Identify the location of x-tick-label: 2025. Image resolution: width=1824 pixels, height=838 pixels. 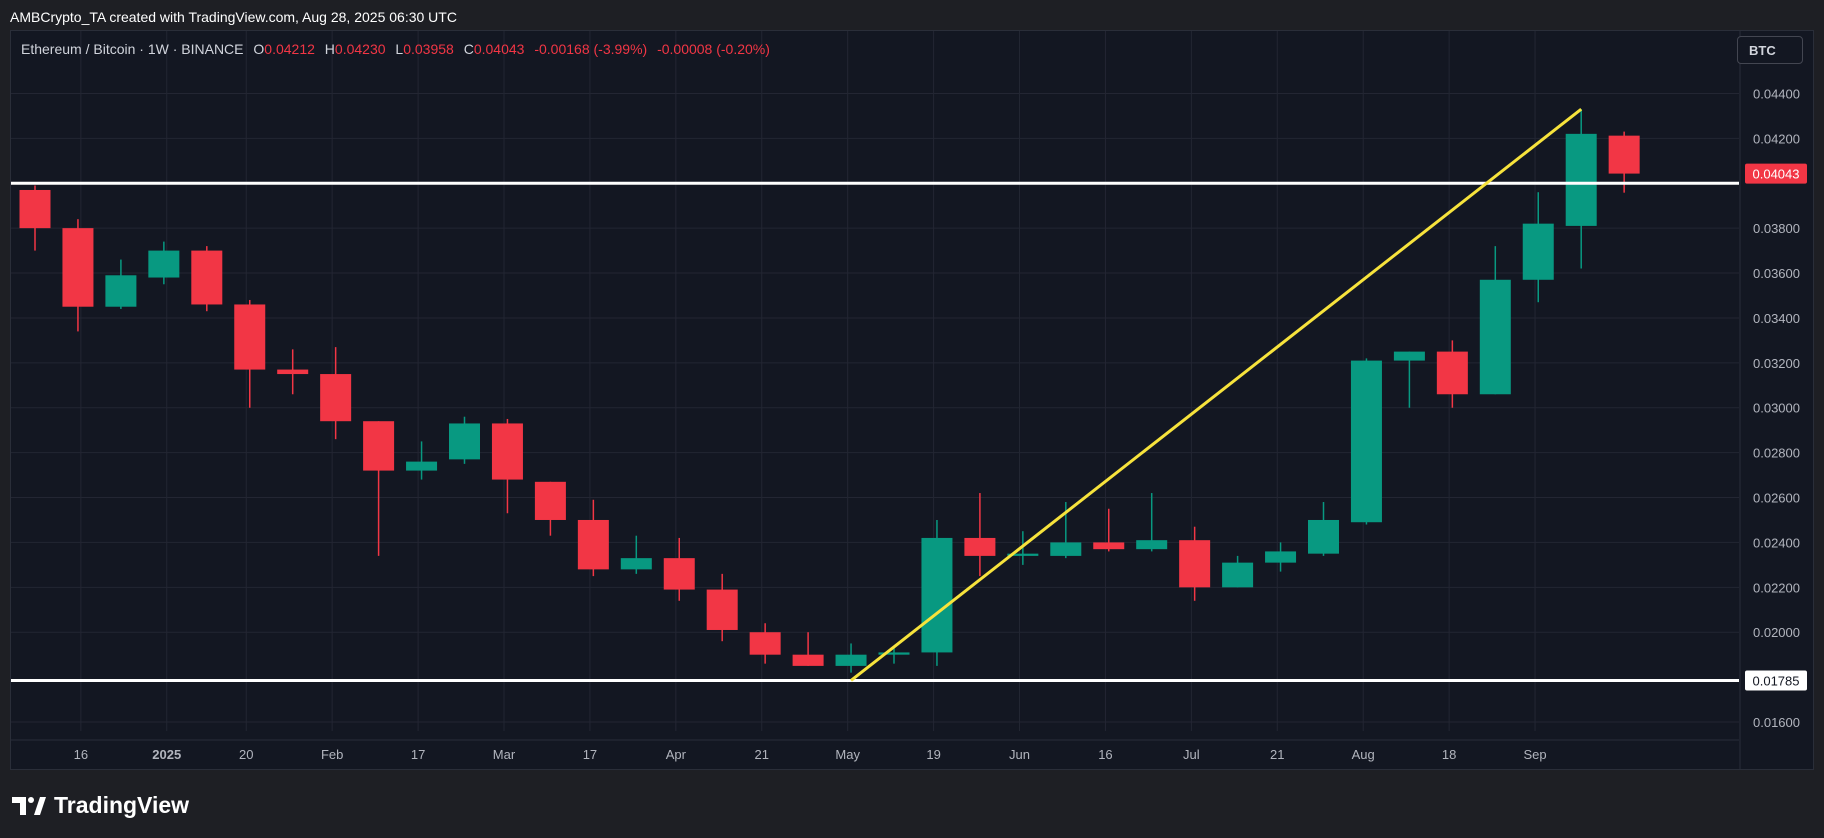
(166, 754).